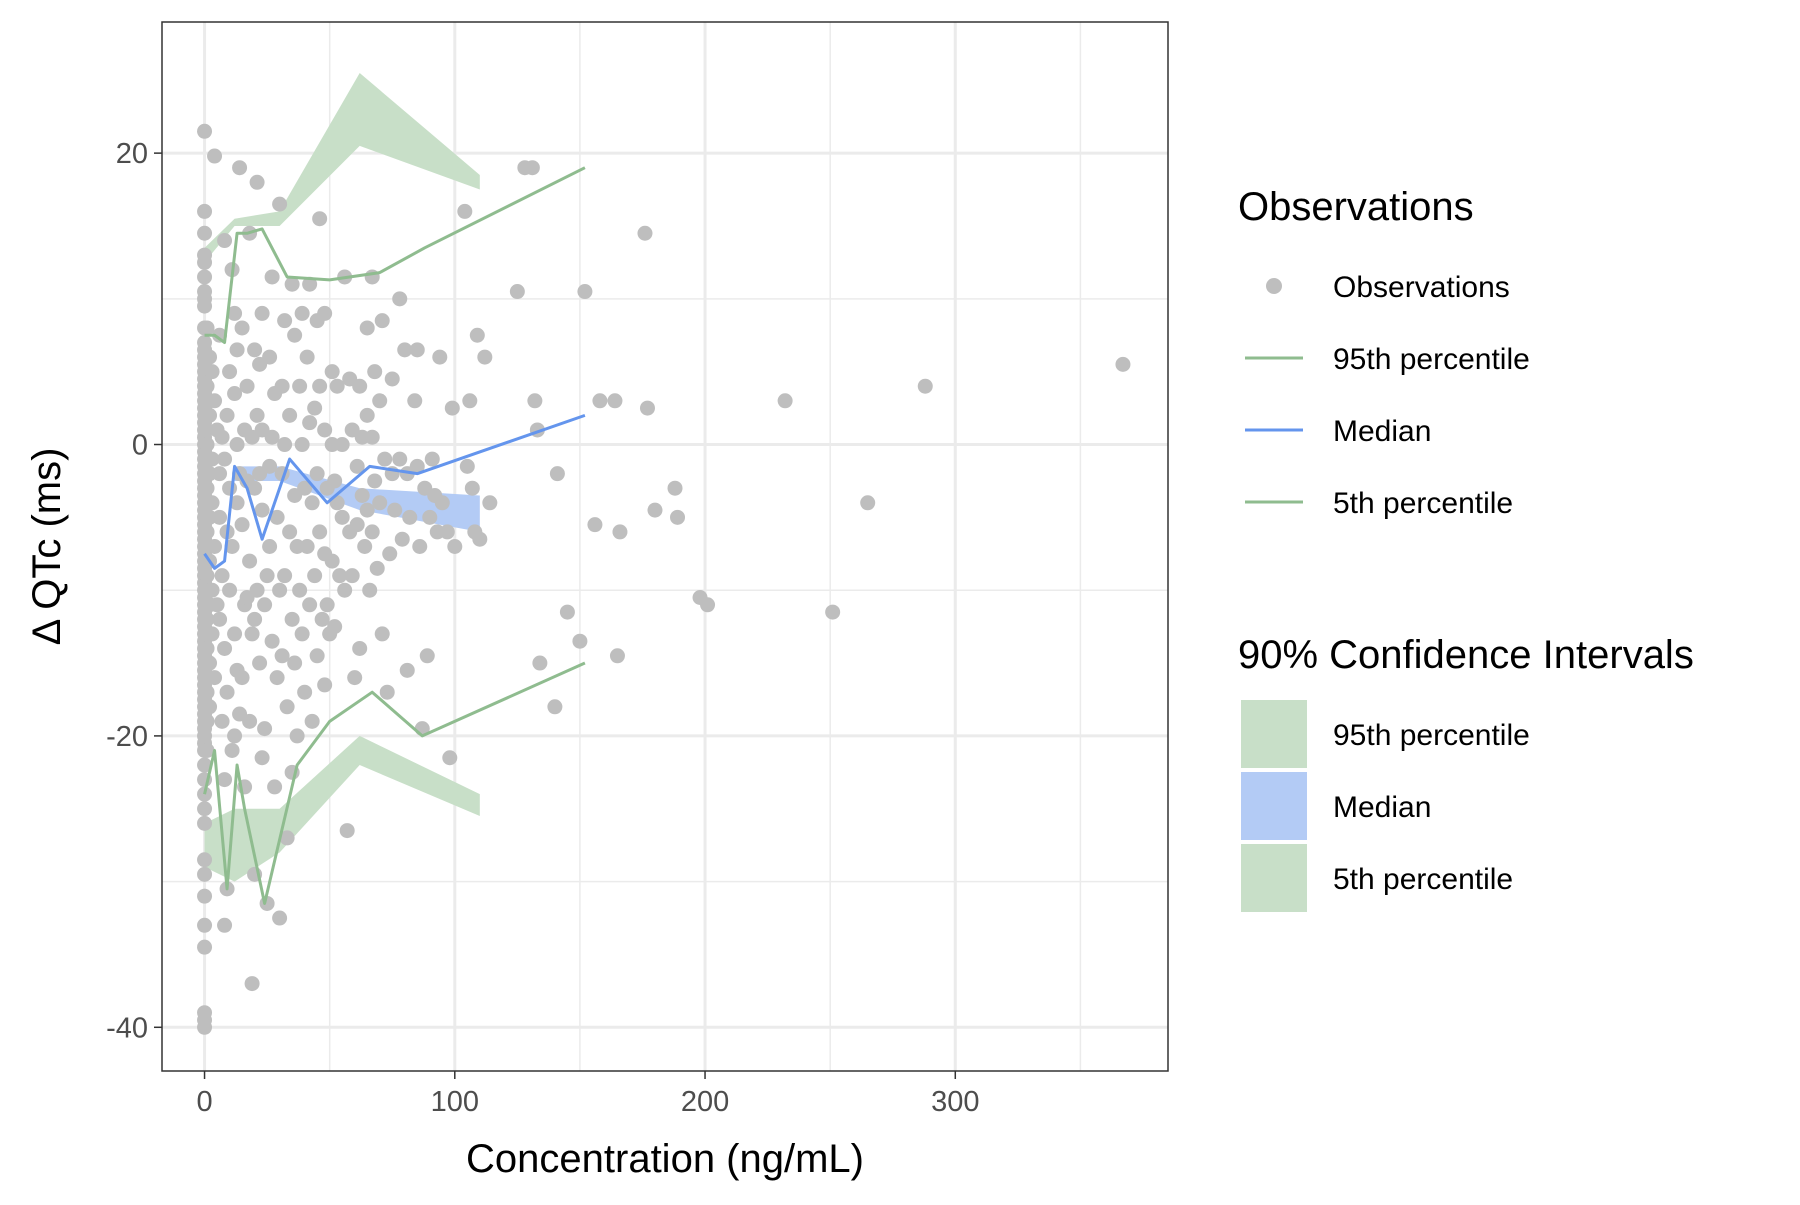  What do you see at coordinates (1274, 286) in the screenshot?
I see `legend-key-observations` at bounding box center [1274, 286].